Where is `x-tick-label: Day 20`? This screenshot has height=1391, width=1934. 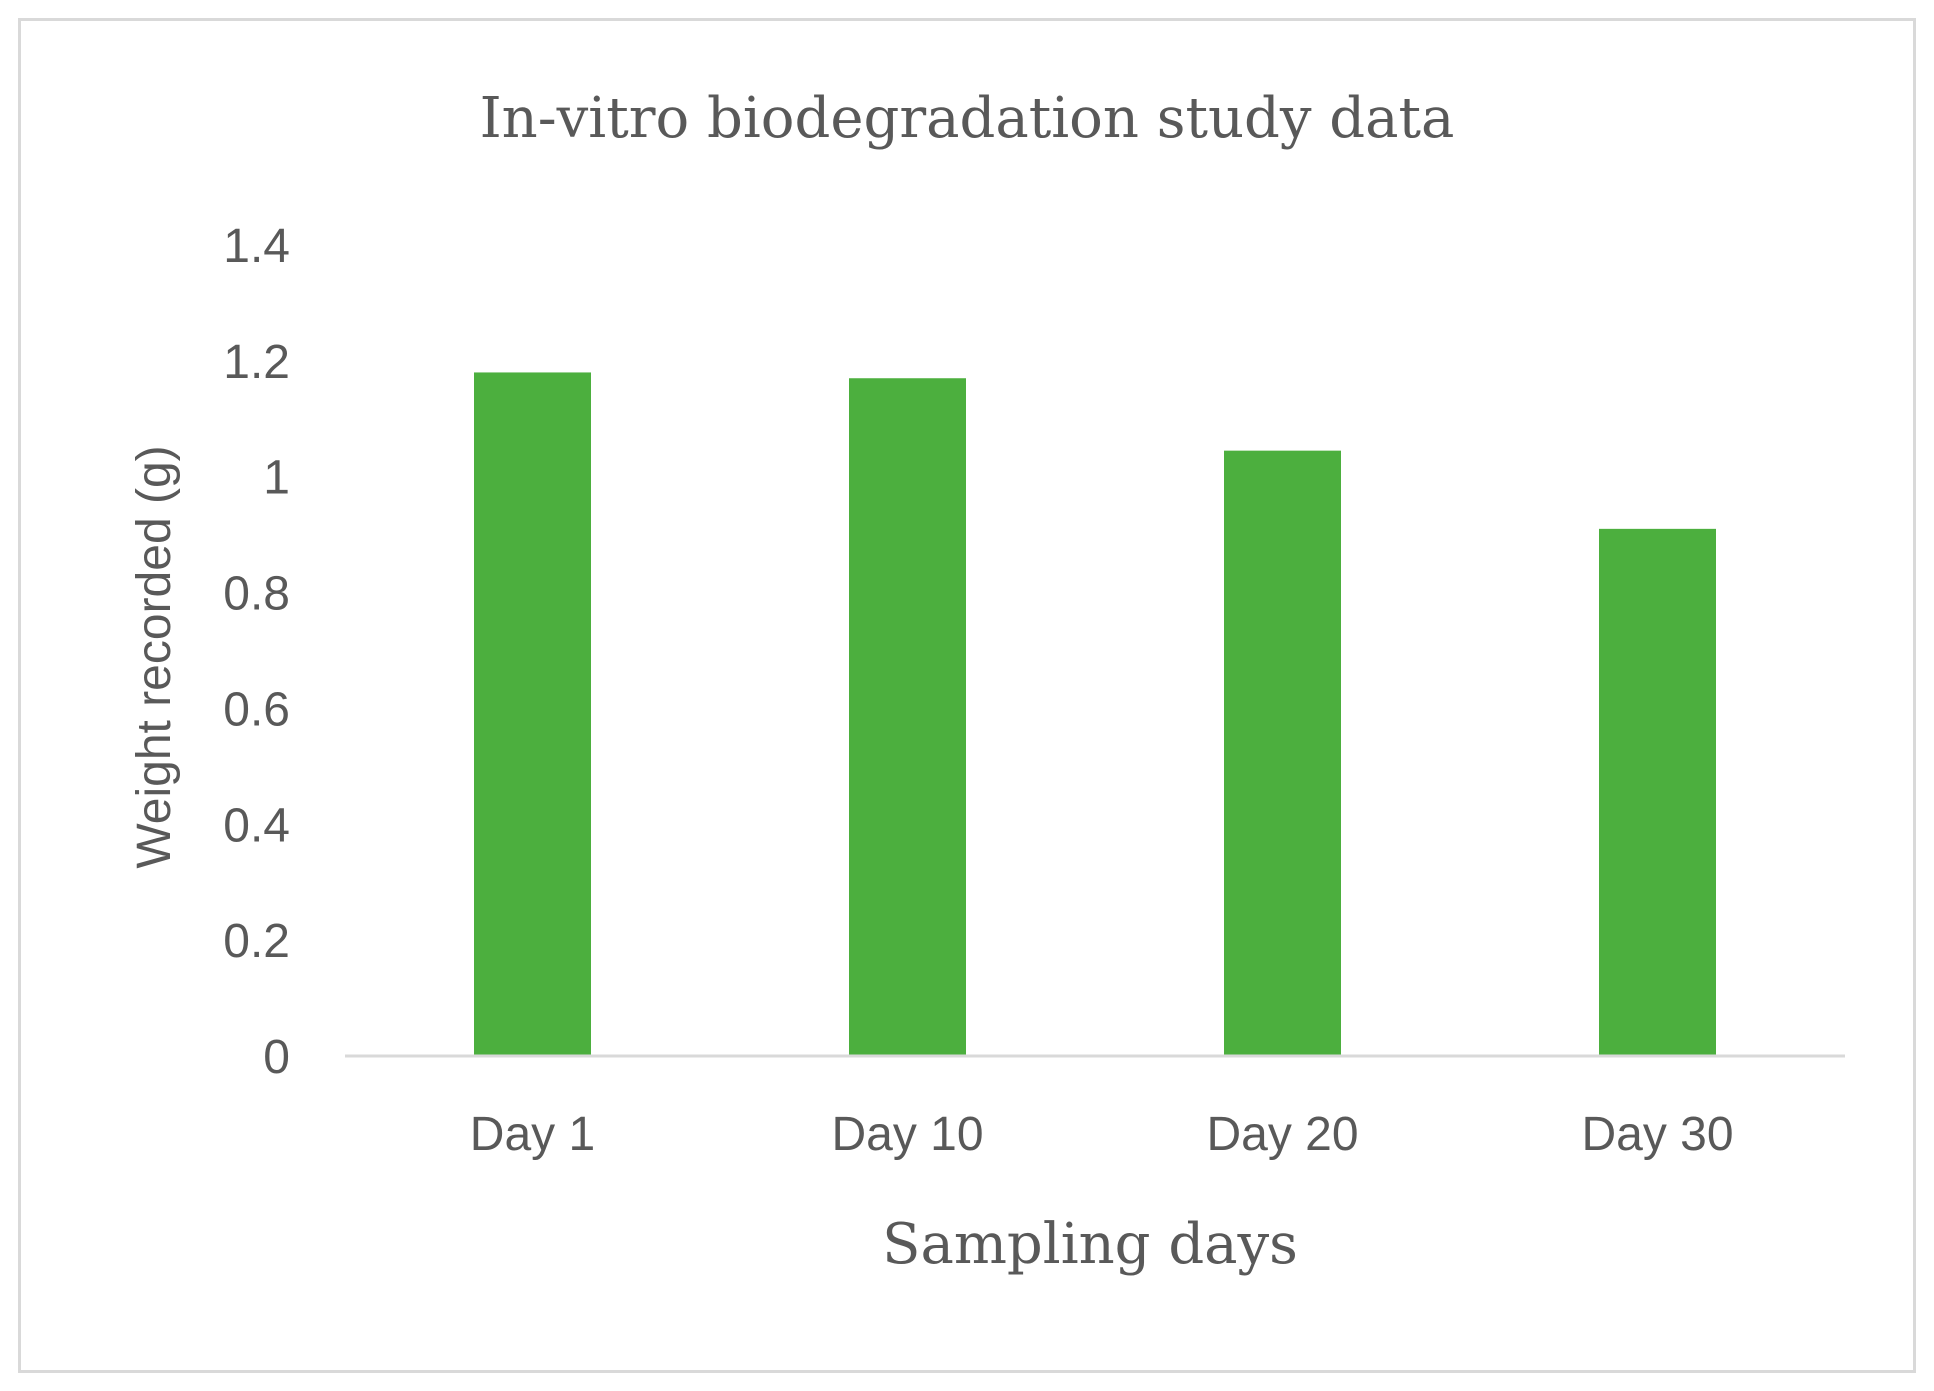
x-tick-label: Day 20 is located at coordinates (1282, 1134).